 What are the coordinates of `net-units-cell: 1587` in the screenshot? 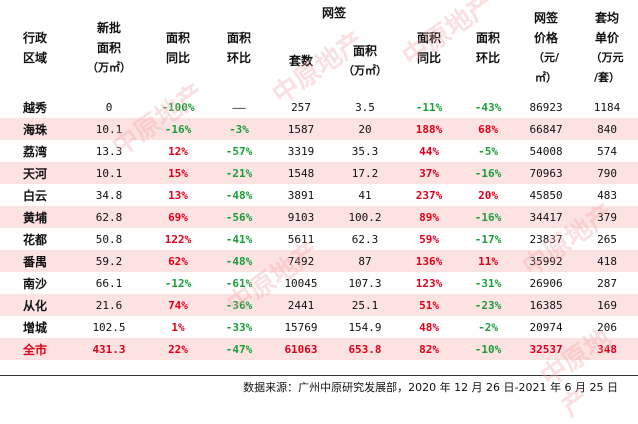 It's located at (301, 129).